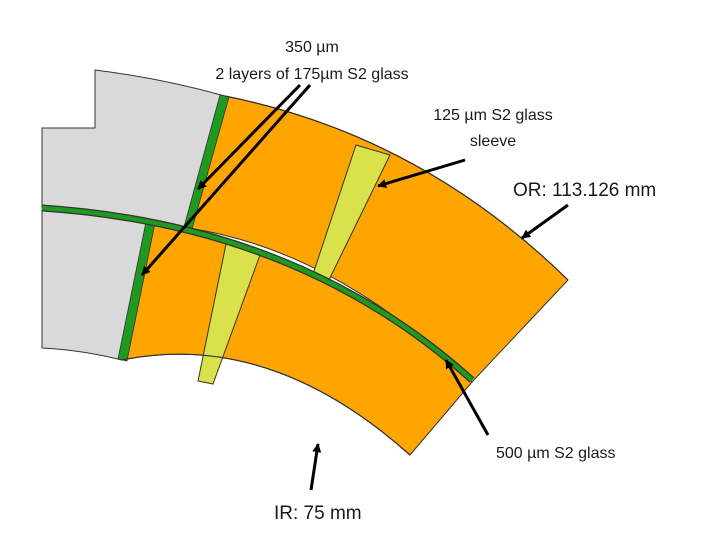 This screenshot has height=544, width=706. I want to click on label-insulation-thickness: 350 µm, so click(312, 47).